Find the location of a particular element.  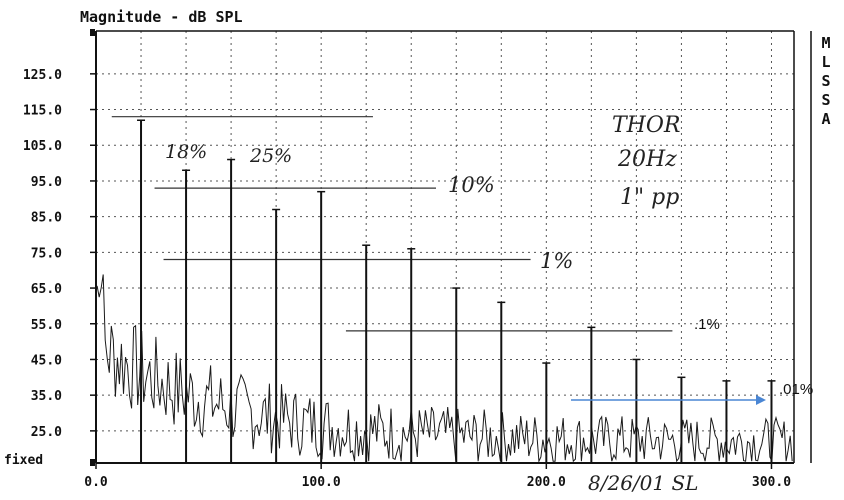

y-tick-label: 35.0 is located at coordinates (46, 396).